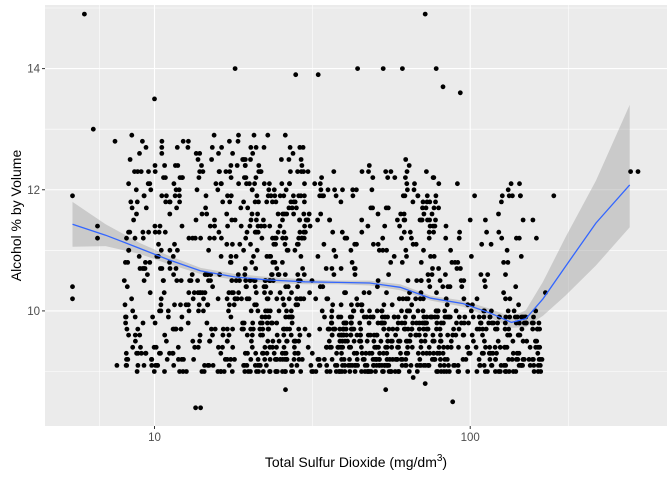  What do you see at coordinates (356, 461) in the screenshot?
I see `x-axis-title: Total Sulfur Dioxide (mg/dm3)` at bounding box center [356, 461].